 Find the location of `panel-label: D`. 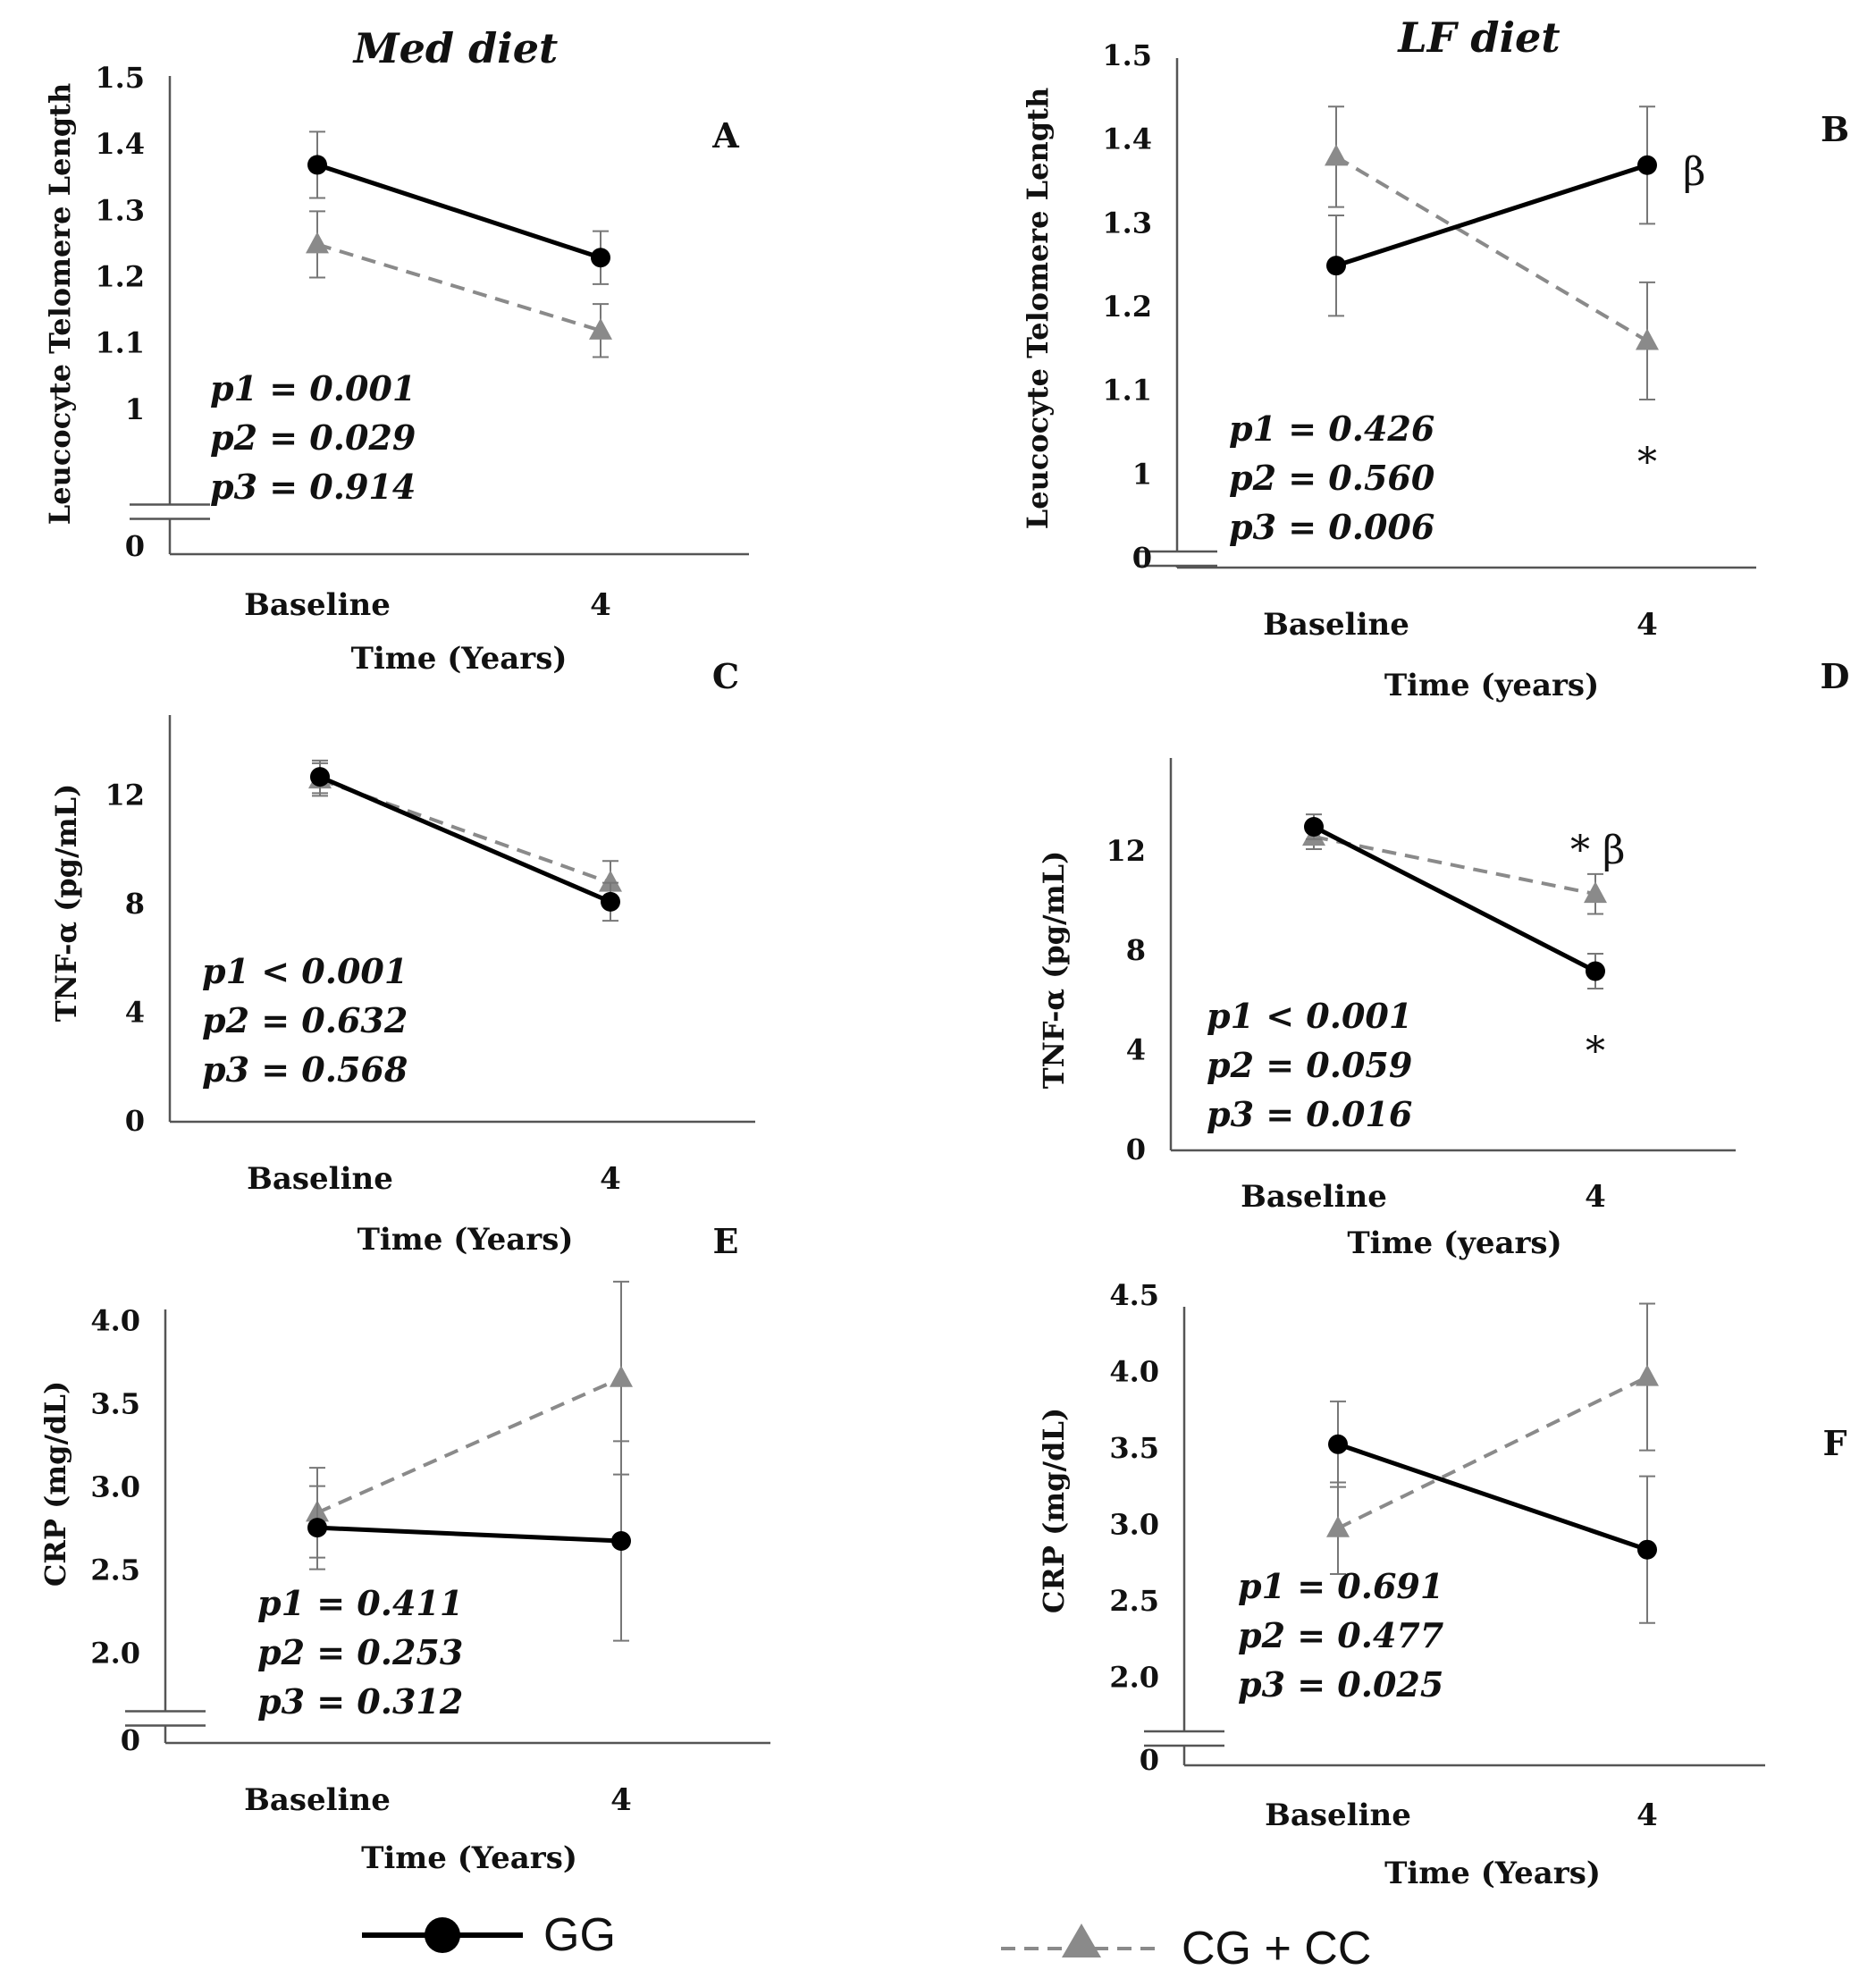

panel-label: D is located at coordinates (1836, 676).